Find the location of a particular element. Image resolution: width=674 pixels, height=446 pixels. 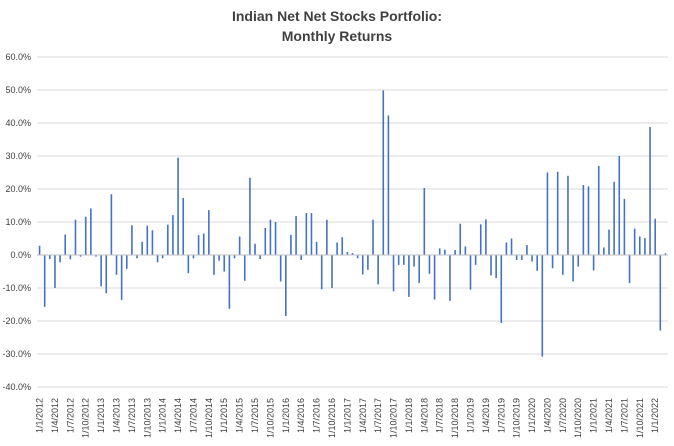

y-tick-label: 60.0% is located at coordinates (18, 57).